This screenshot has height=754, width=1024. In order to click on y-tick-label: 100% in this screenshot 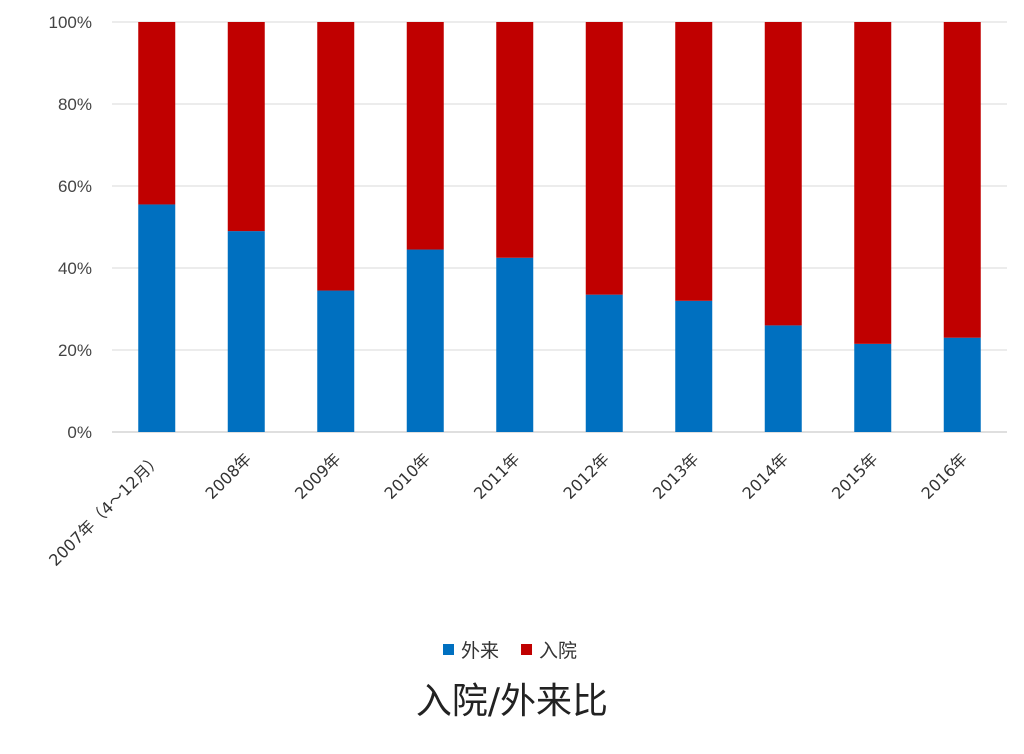, I will do `click(70, 22)`.